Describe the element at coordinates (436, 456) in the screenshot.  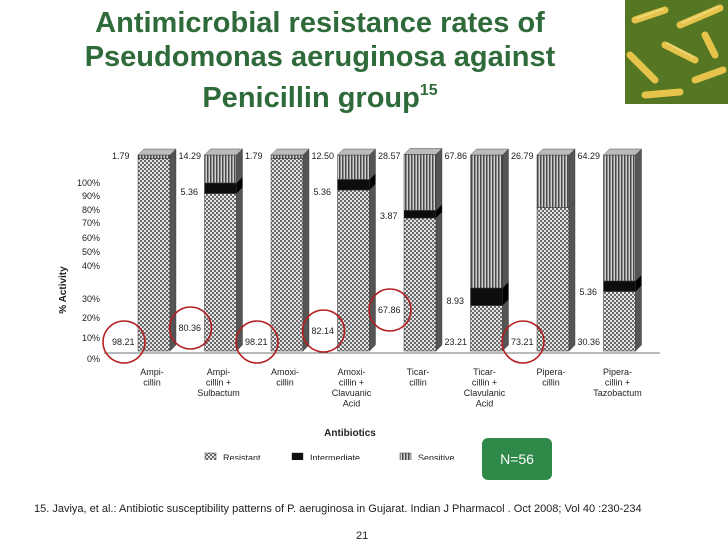
I see `legend-label: Sensitive` at that location.